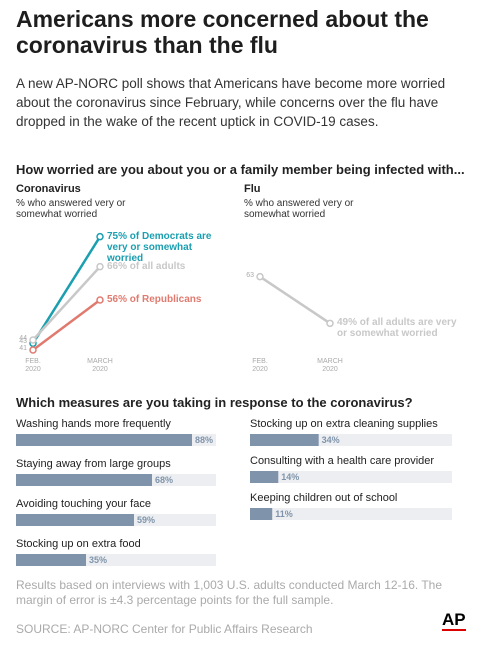  Describe the element at coordinates (23, 338) in the screenshot. I see `value-label: 44` at that location.